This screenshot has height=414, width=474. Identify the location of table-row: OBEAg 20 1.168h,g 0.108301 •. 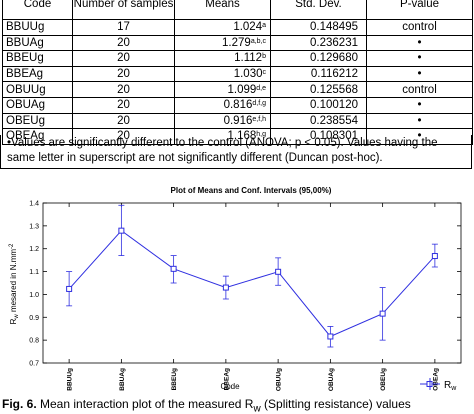
(237, 136).